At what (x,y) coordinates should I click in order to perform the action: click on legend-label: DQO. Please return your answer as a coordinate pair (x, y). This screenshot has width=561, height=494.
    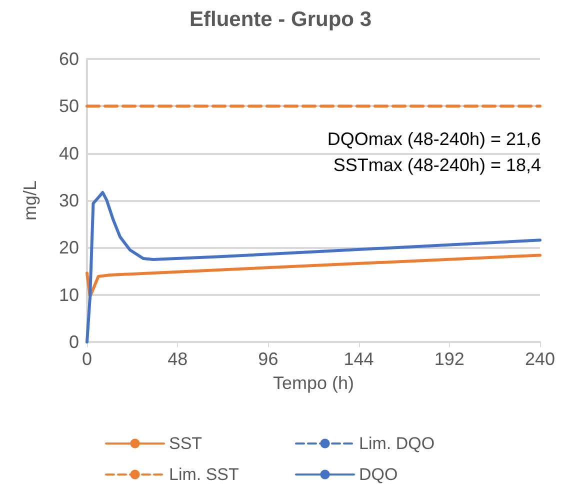
    Looking at the image, I should click on (378, 474).